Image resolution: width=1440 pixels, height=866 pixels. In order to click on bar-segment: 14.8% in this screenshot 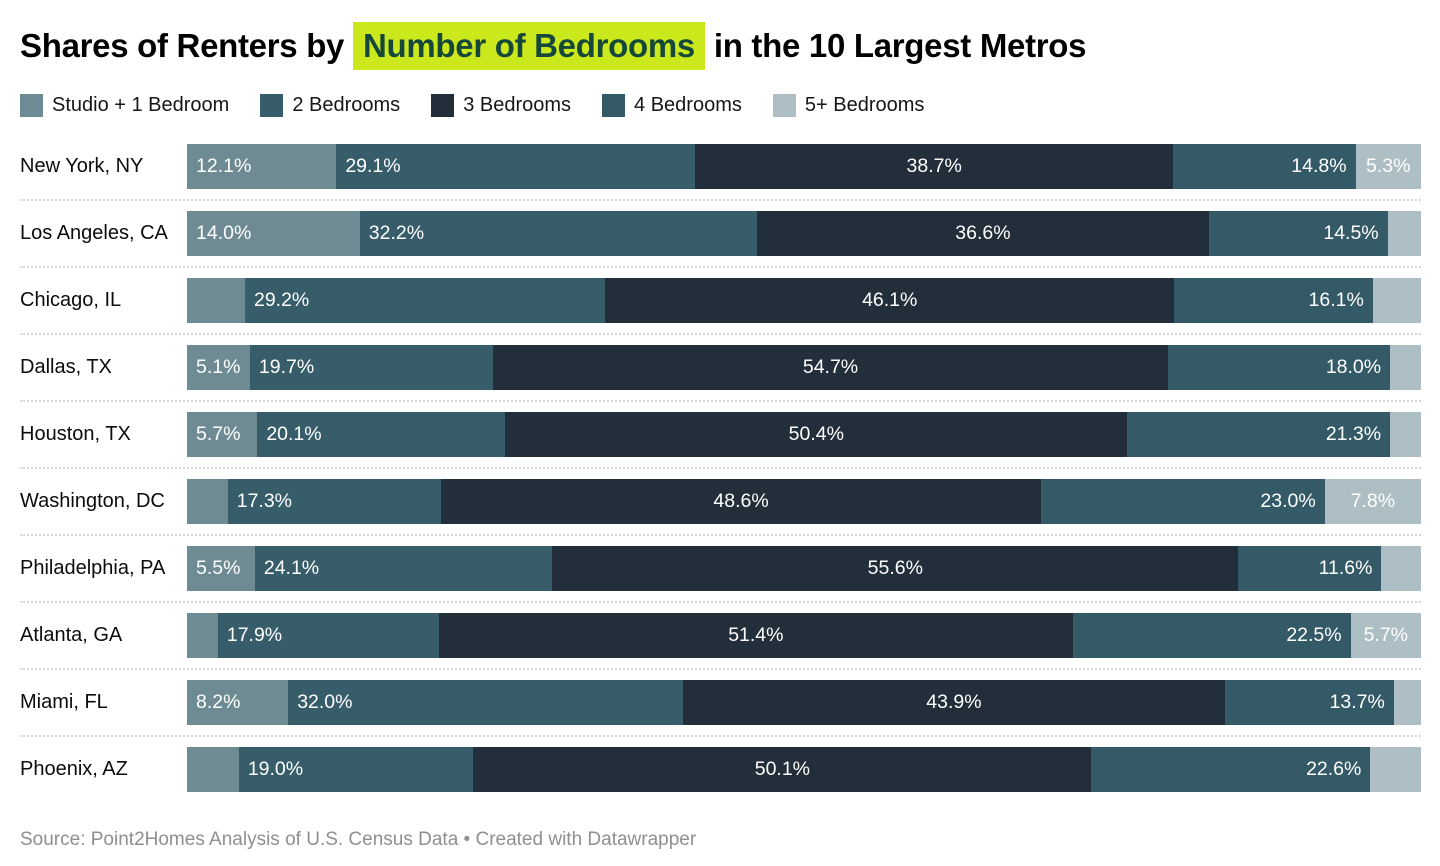, I will do `click(1264, 166)`.